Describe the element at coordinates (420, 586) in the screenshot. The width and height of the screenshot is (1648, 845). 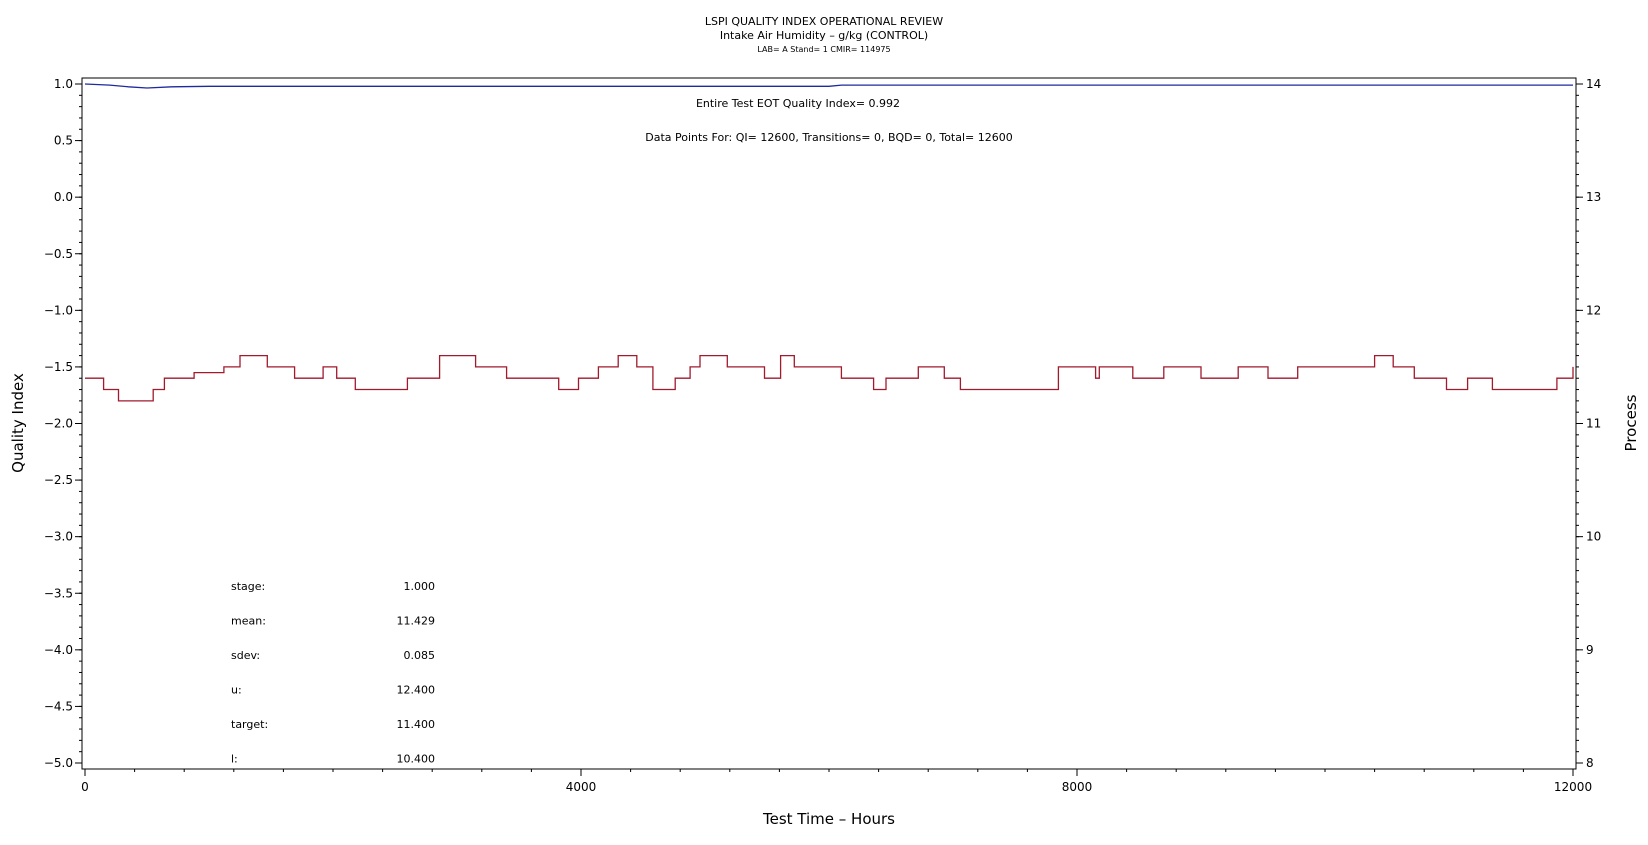
I see `stat-value: 1.000` at that location.